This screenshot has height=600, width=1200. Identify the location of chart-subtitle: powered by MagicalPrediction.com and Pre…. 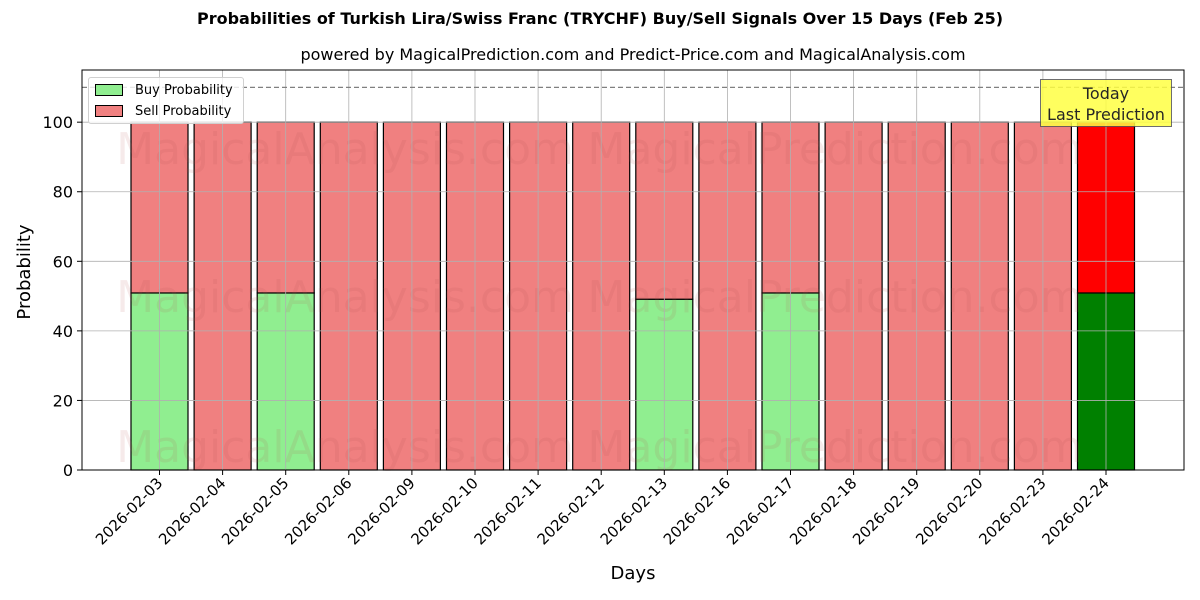
(633, 54).